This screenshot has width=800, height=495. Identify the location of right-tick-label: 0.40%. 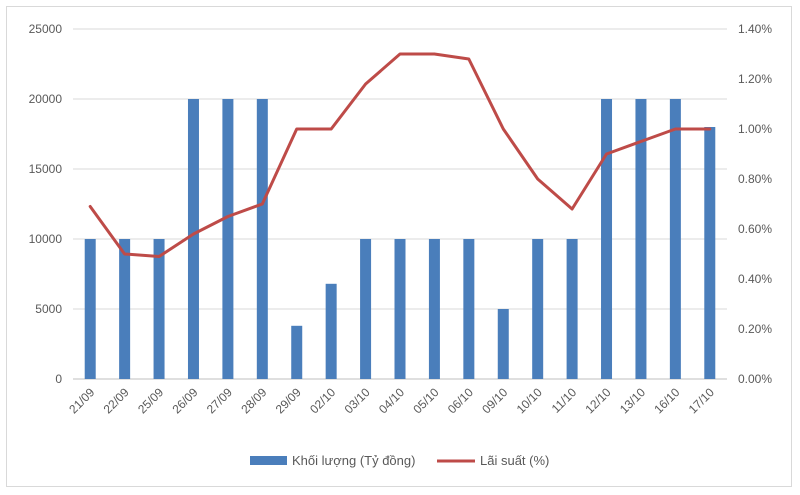
(755, 279).